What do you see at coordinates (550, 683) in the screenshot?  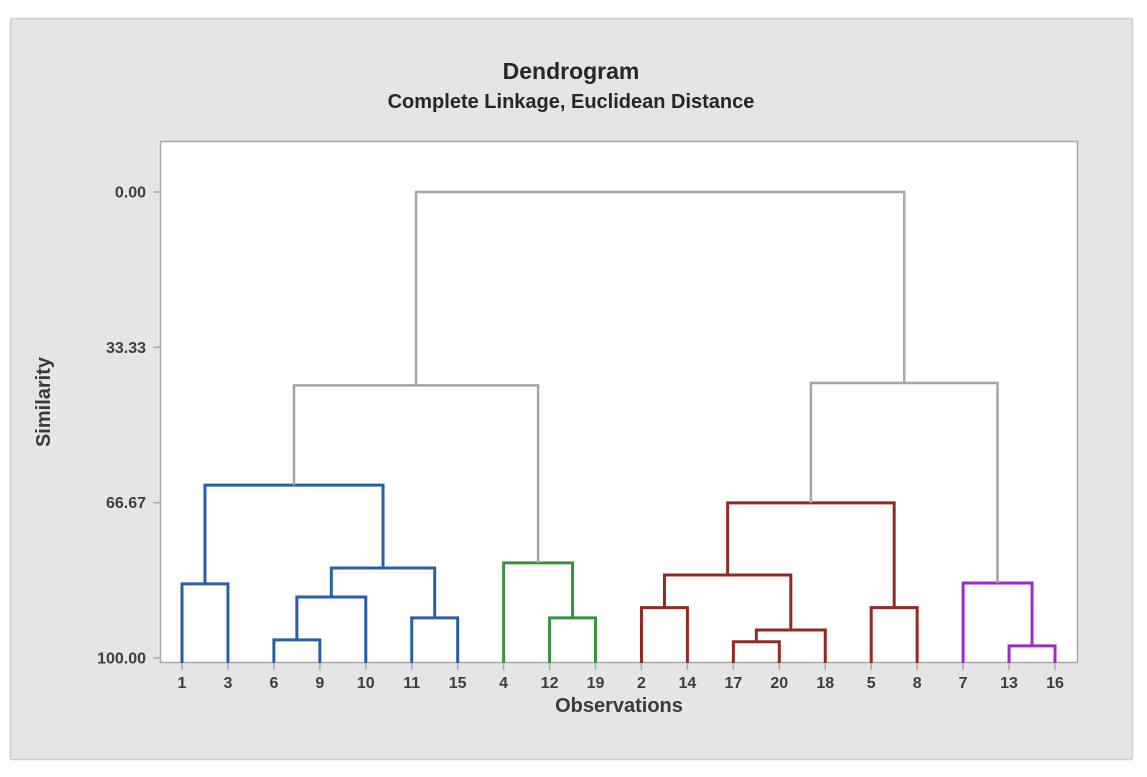 I see `leaf-label: 12` at bounding box center [550, 683].